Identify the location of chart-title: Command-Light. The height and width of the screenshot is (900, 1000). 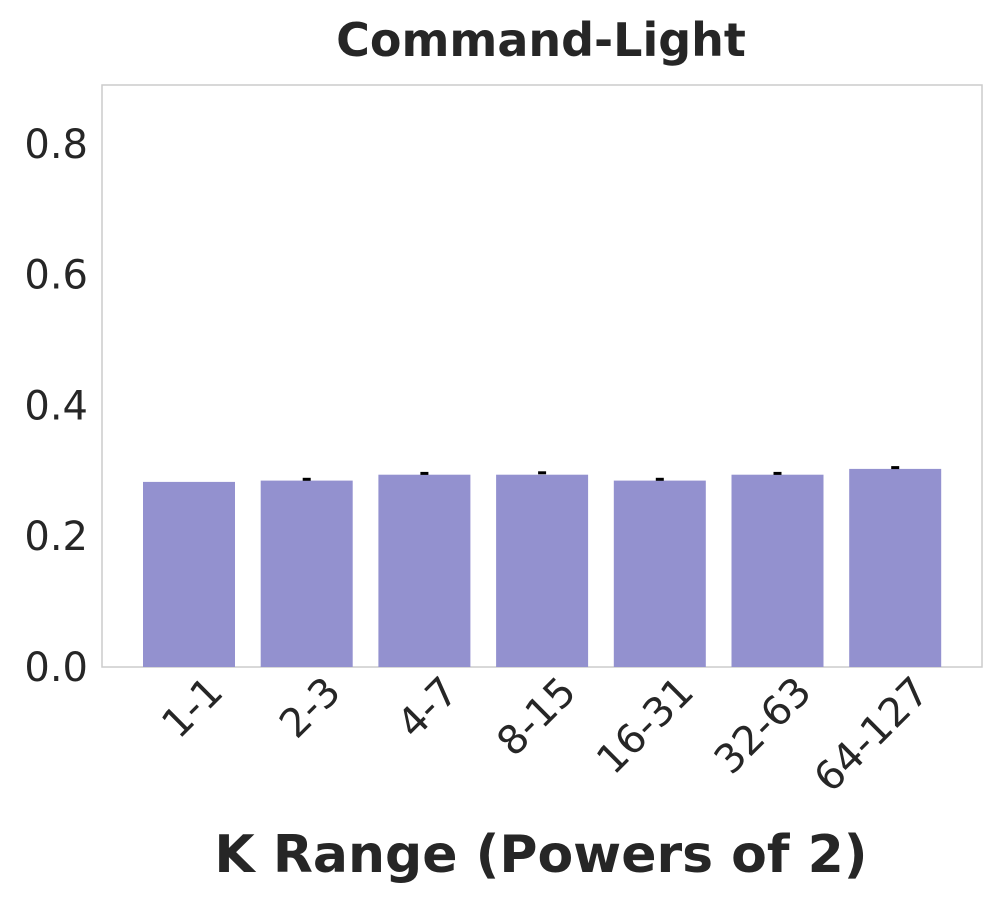
(541, 40).